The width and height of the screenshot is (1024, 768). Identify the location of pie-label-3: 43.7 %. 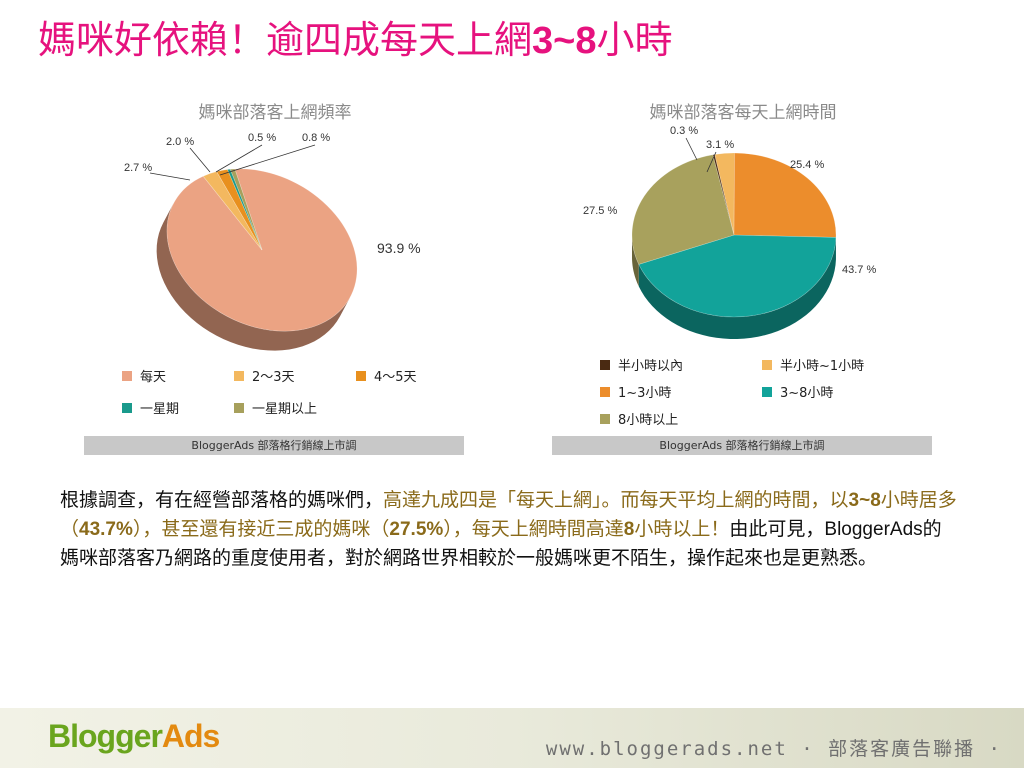
(859, 270).